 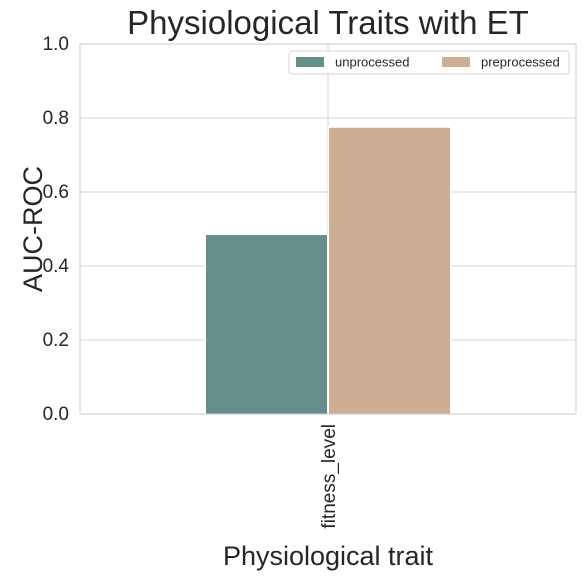 I want to click on y-axis-label: AUC-ROC, so click(x=33, y=229).